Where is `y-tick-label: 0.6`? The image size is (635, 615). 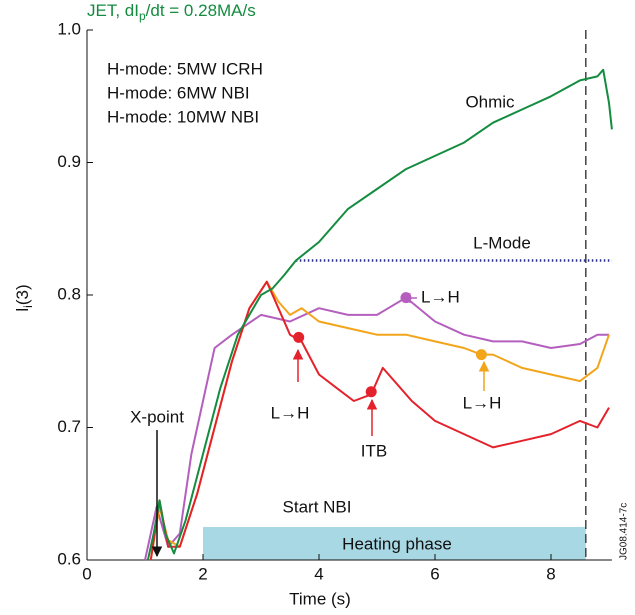 y-tick-label: 0.6 is located at coordinates (69, 558).